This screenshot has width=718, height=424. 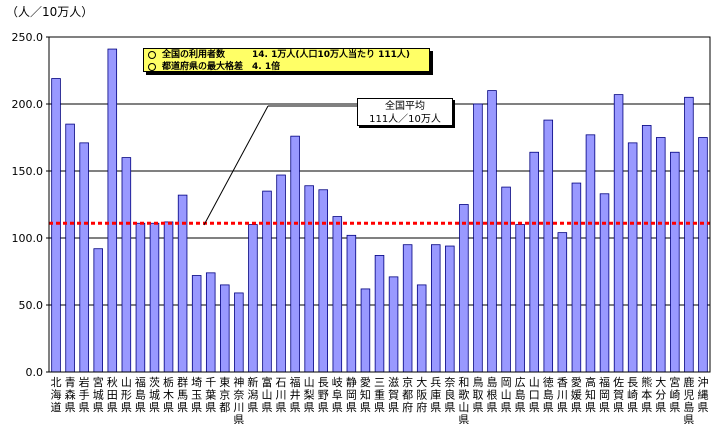 I want to click on bar-静岡県, so click(x=351, y=303).